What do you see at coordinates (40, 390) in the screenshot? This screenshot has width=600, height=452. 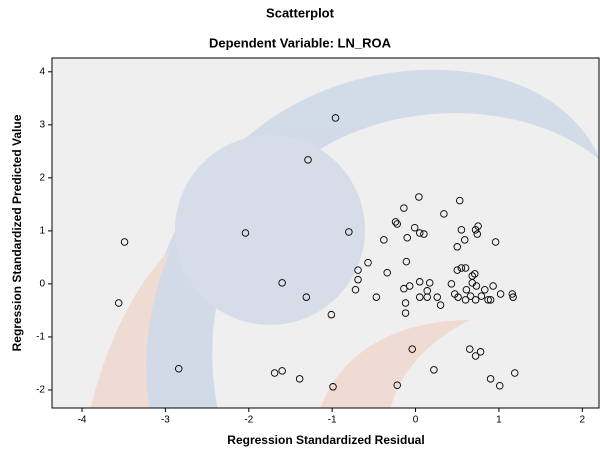 I see `y-tick-label: -2` at bounding box center [40, 390].